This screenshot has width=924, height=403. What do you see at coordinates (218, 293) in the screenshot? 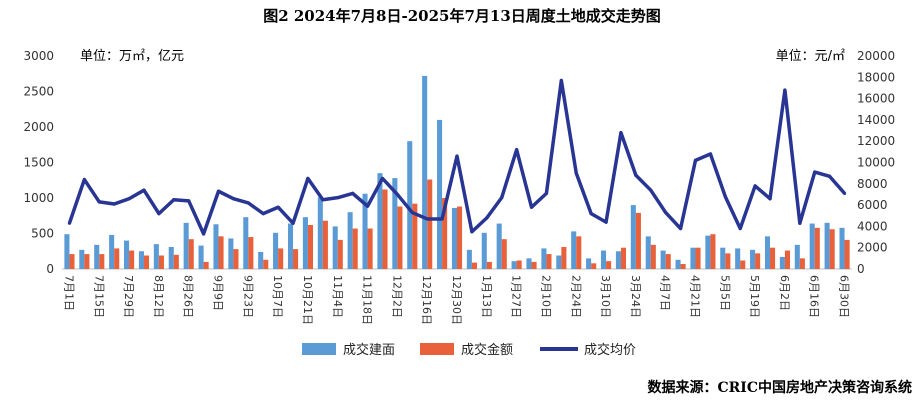
I see `x-tick-label: 9月9日` at bounding box center [218, 293].